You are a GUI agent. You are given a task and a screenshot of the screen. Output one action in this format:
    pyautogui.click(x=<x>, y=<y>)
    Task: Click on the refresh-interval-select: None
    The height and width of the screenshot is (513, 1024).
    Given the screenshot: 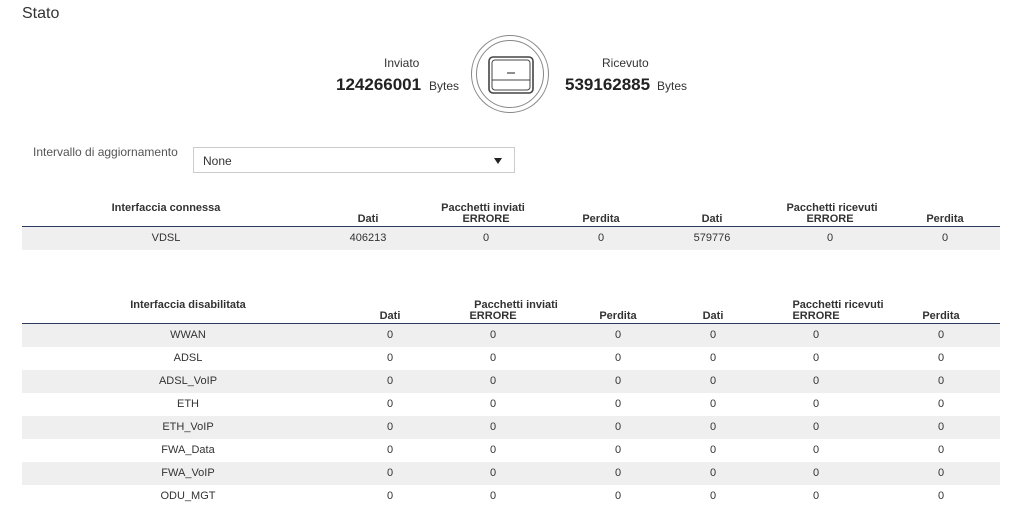 What is the action you would take?
    pyautogui.click(x=354, y=160)
    